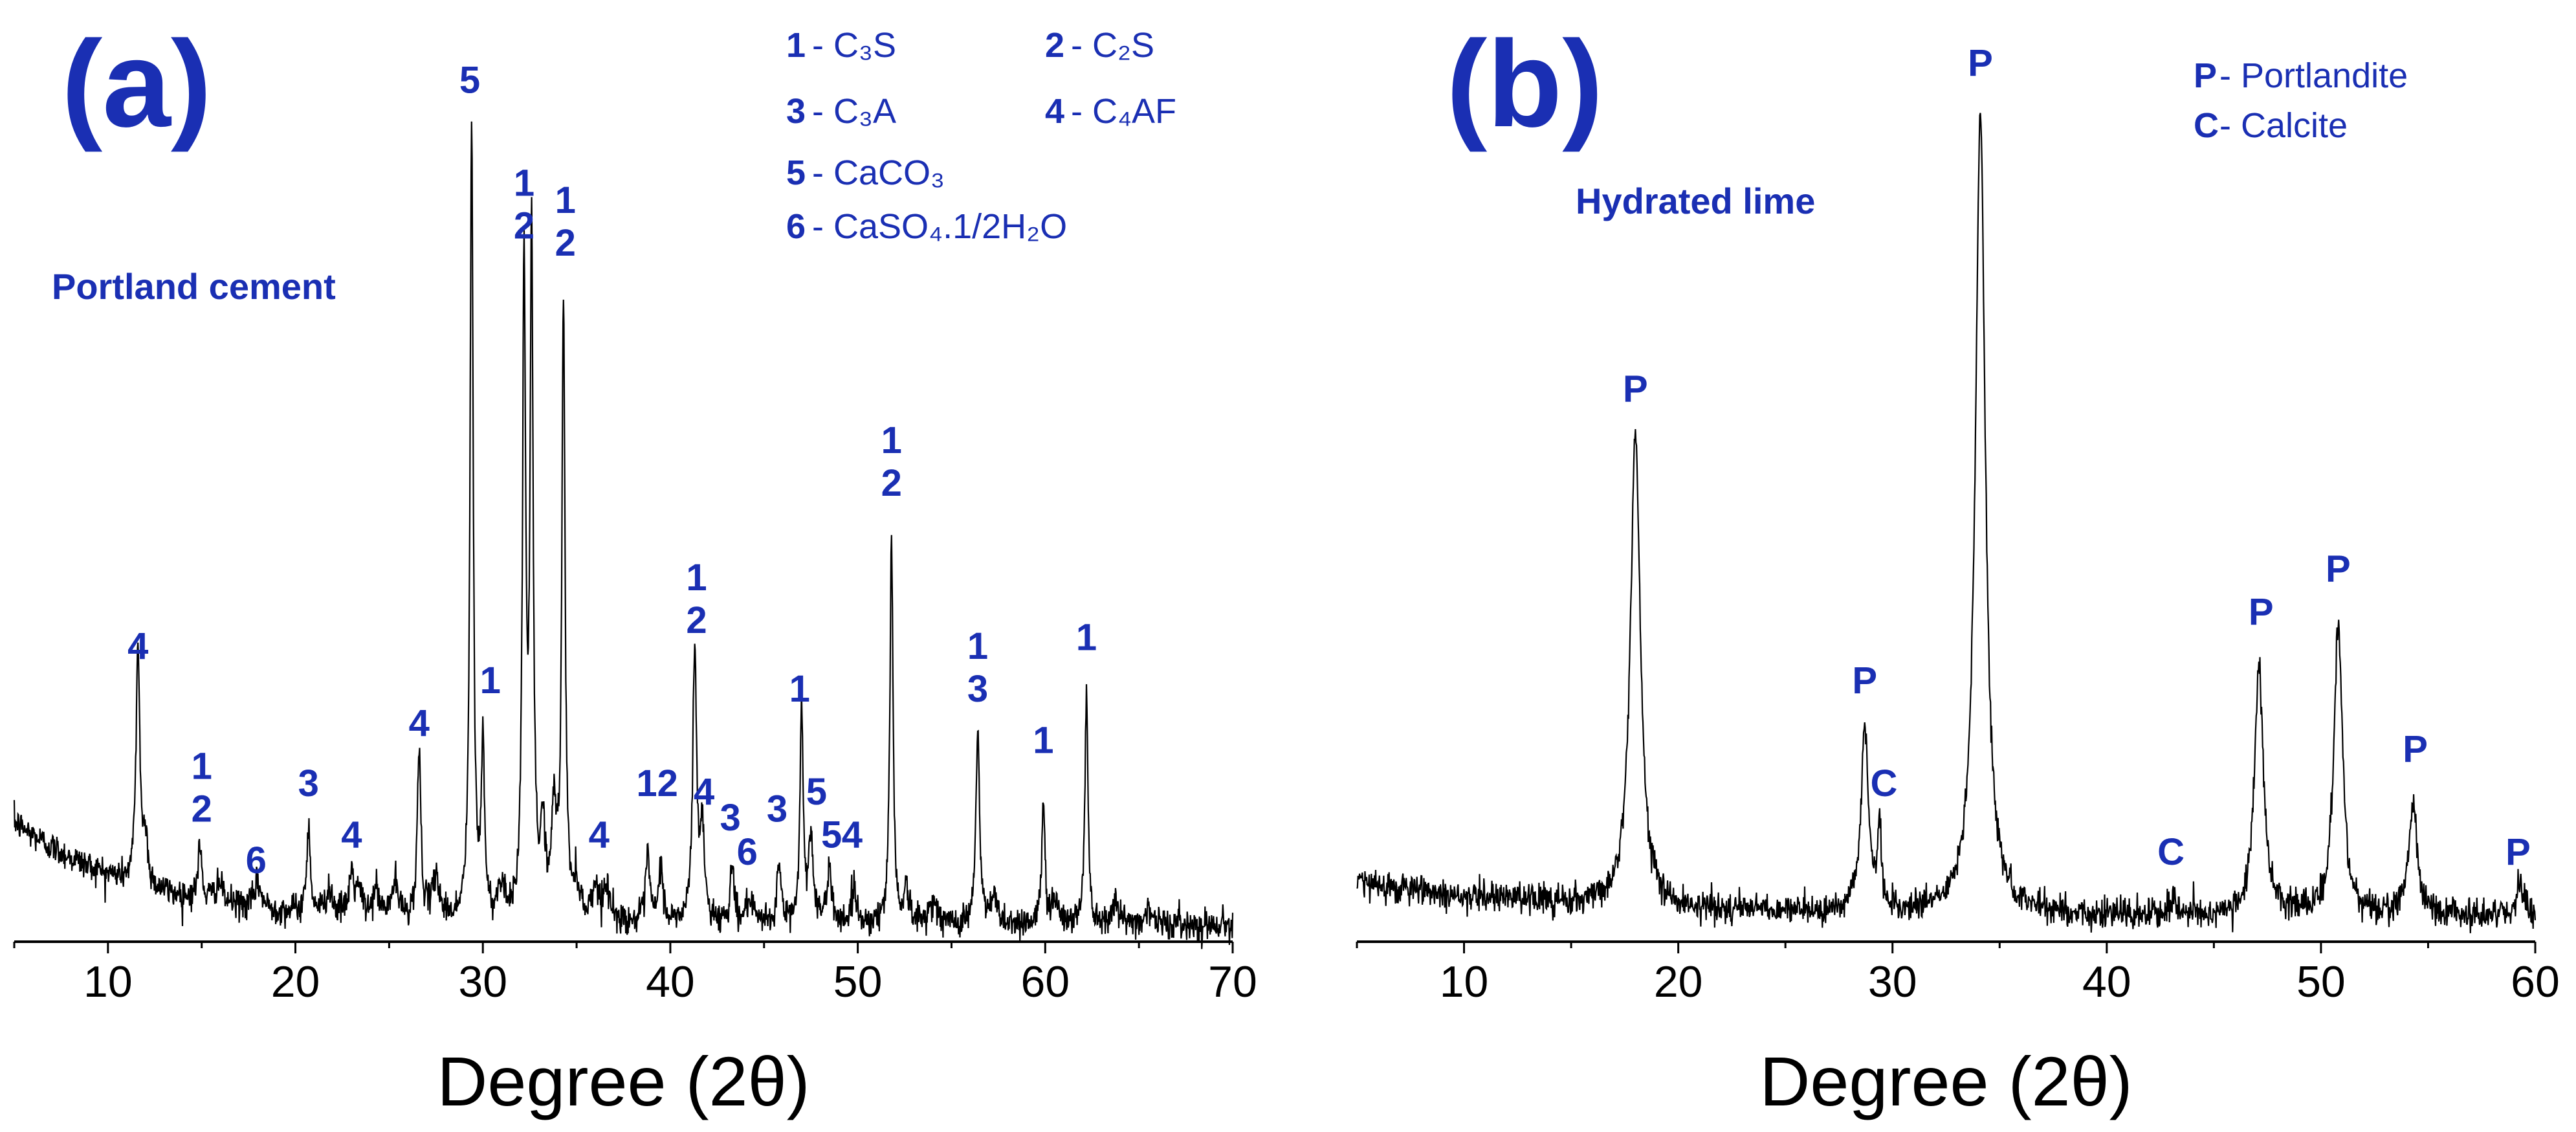 Image resolution: width=2576 pixels, height=1132 pixels. Describe the element at coordinates (623, 1081) in the screenshot. I see `x-axis-title-a: Degree (2θ)` at that location.